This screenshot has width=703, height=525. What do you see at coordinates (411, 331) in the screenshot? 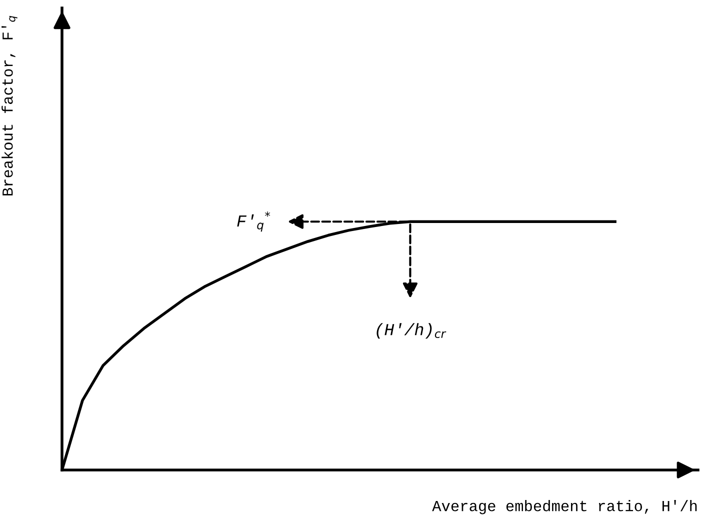
I see `annotation: (H′/h)$_{cr}$` at bounding box center [411, 331].